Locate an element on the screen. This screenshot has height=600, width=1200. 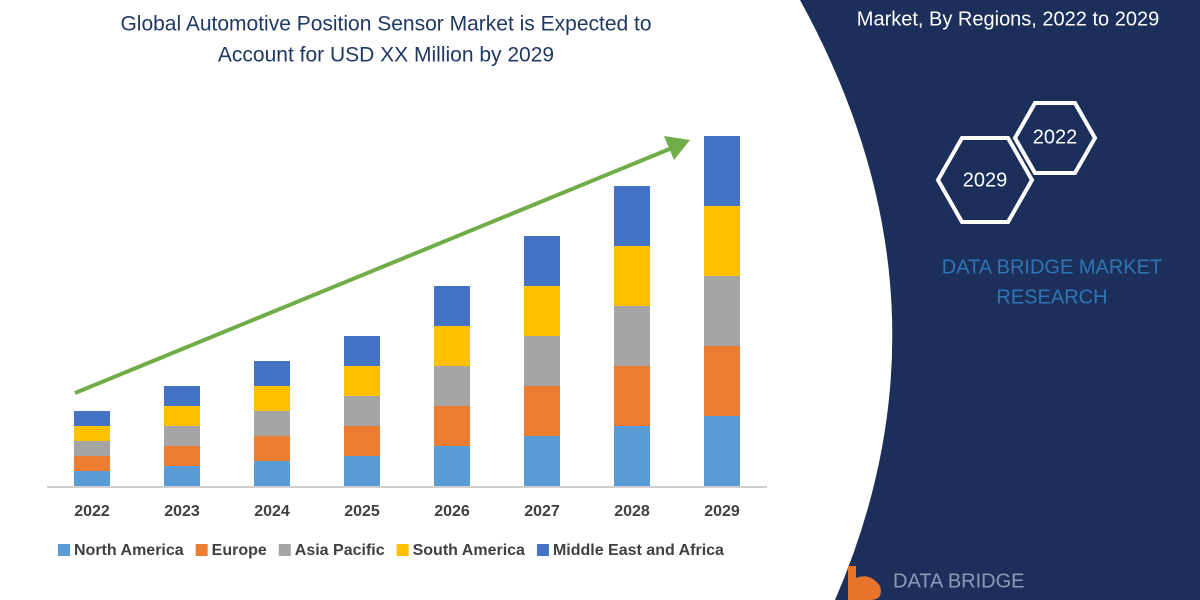
x-tick-label: 2023 is located at coordinates (182, 511).